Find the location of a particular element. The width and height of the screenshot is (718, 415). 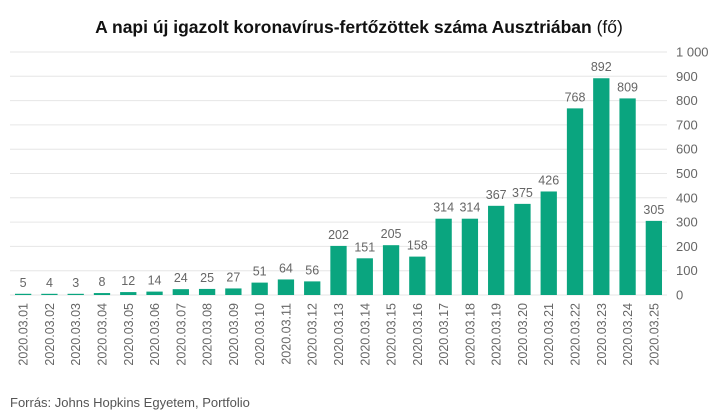

x-tick-label: 2020.03.11 is located at coordinates (286, 334).